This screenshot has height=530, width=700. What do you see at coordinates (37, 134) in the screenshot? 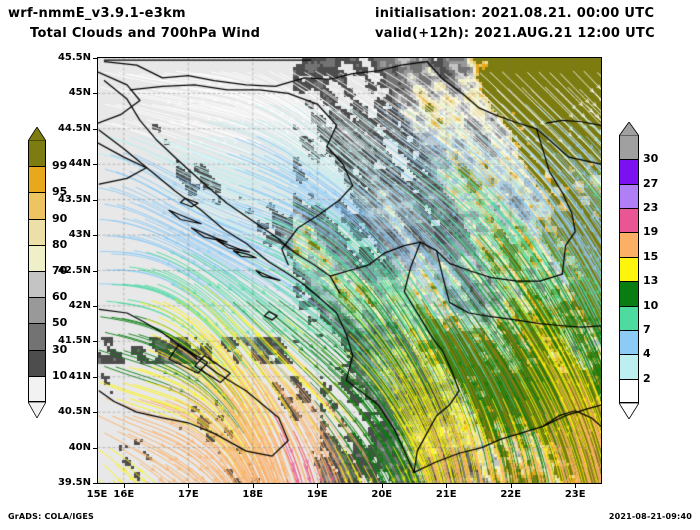
I see `cloud-cover-top-cap` at bounding box center [37, 134].